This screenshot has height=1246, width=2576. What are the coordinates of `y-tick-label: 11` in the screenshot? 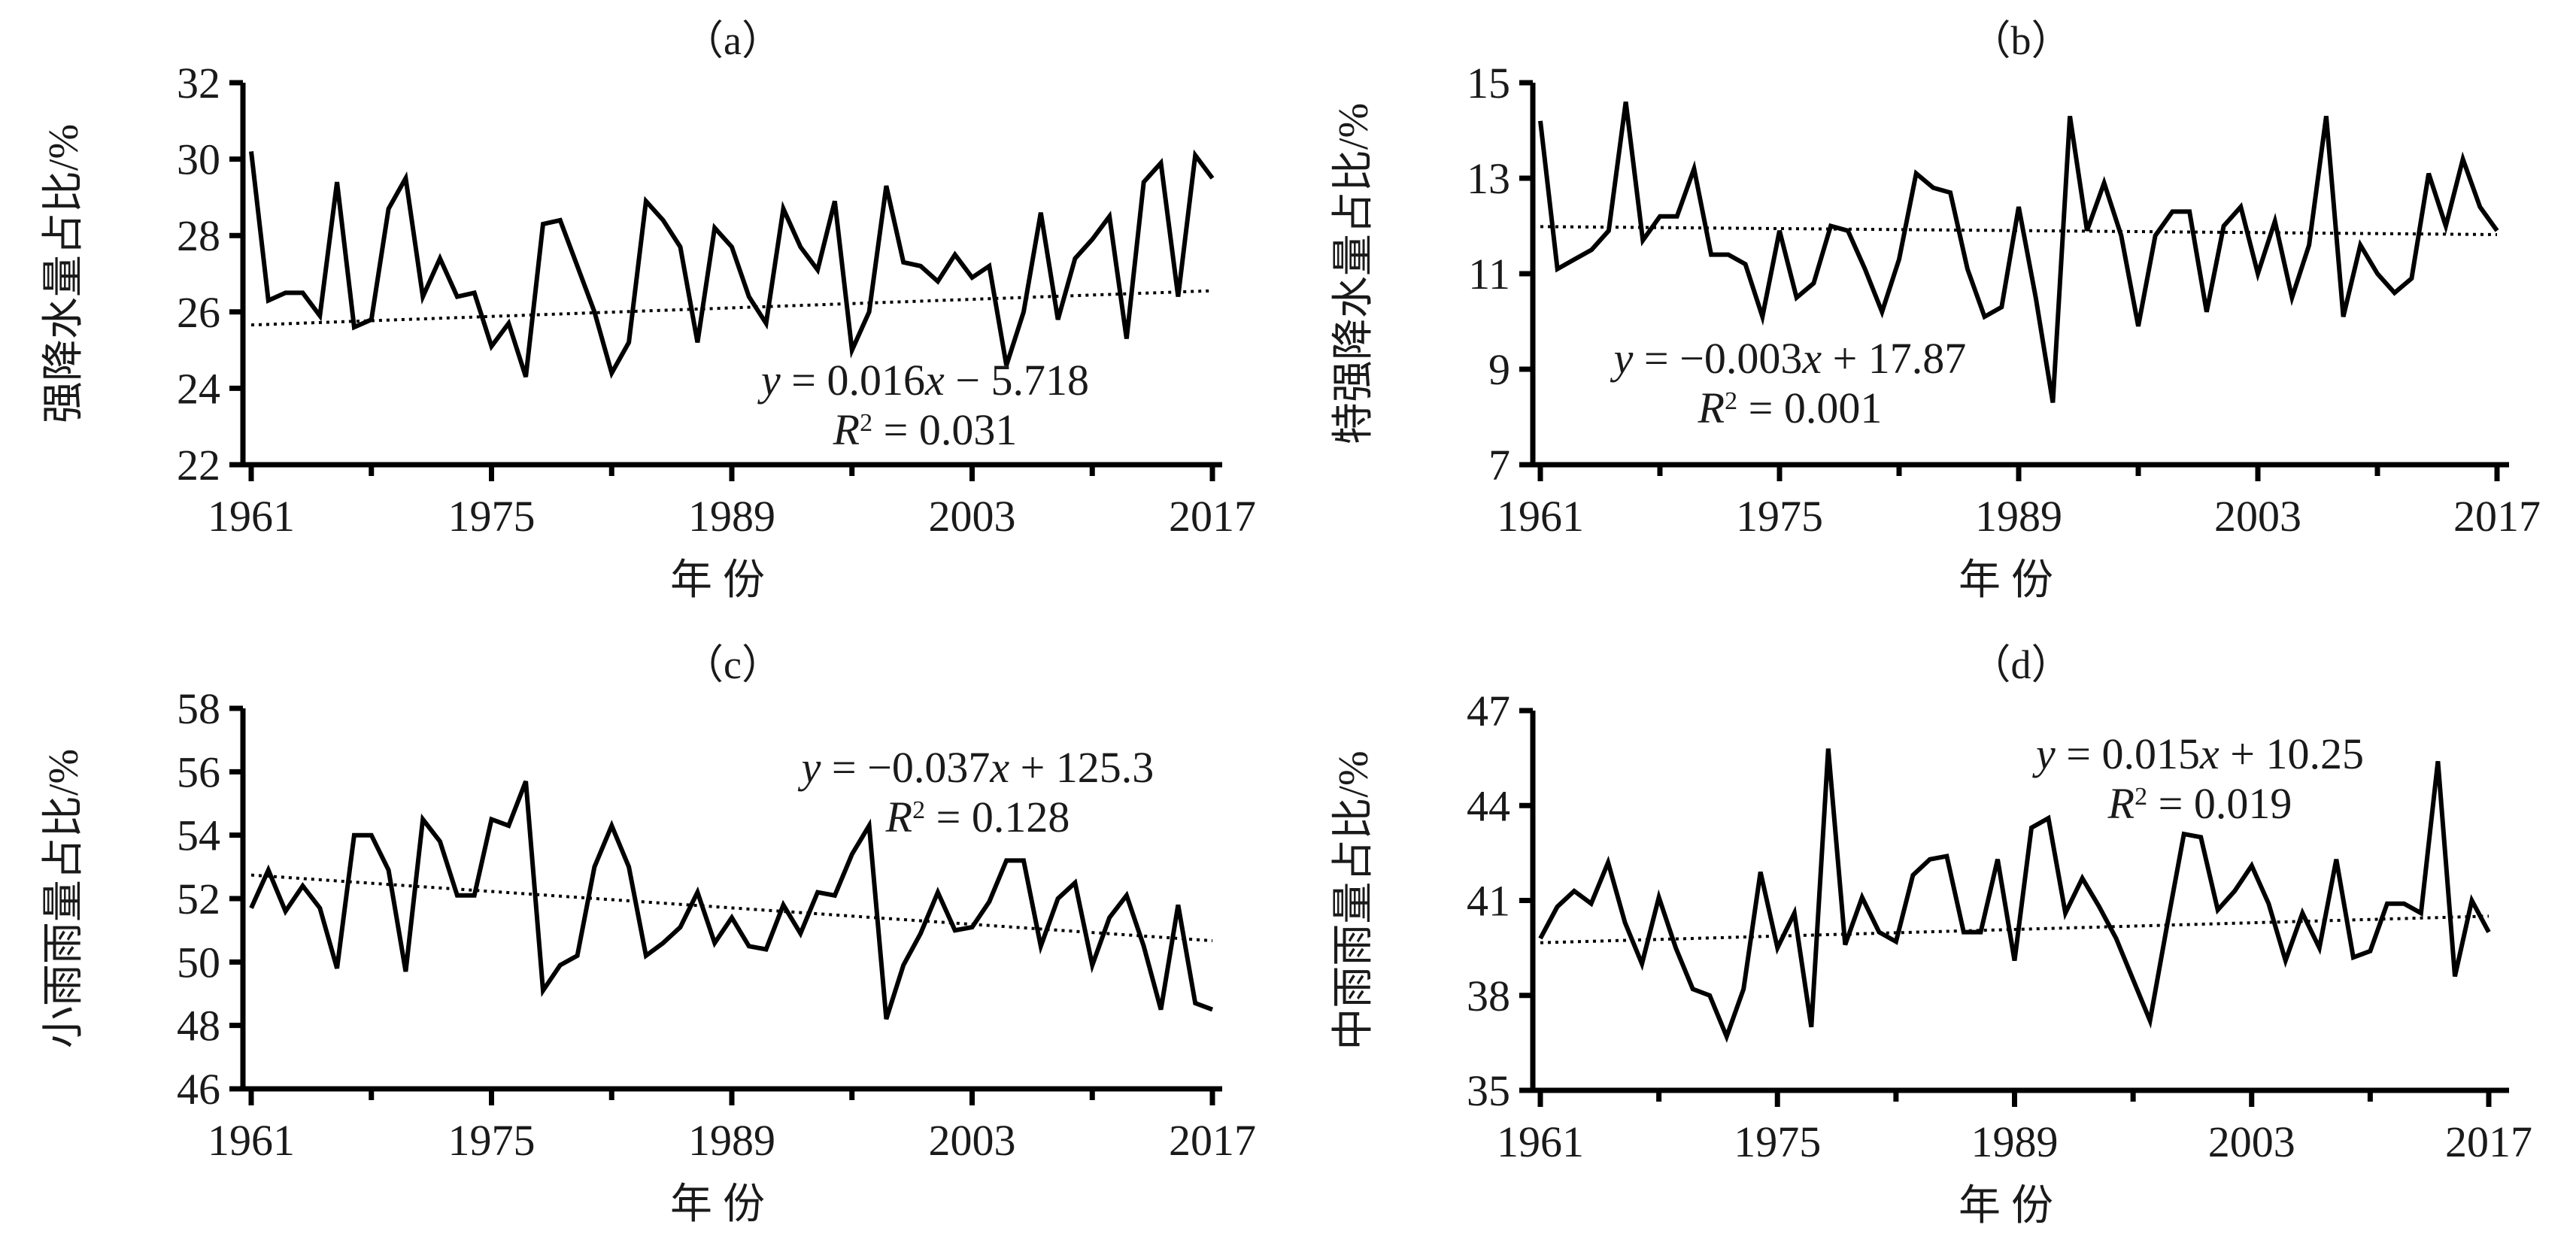 It's located at (1489, 274).